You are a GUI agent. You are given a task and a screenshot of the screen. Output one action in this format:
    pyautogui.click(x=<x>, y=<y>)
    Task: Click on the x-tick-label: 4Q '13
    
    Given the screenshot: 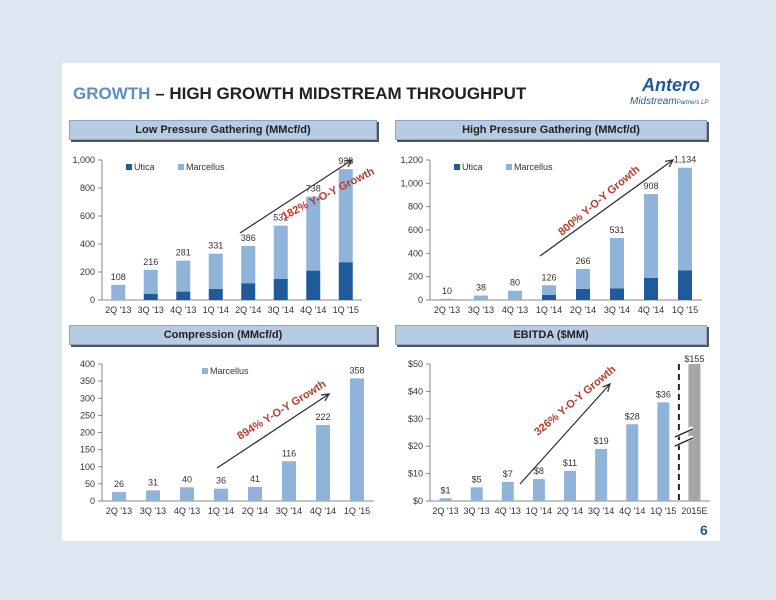 What is the action you would take?
    pyautogui.click(x=187, y=511)
    